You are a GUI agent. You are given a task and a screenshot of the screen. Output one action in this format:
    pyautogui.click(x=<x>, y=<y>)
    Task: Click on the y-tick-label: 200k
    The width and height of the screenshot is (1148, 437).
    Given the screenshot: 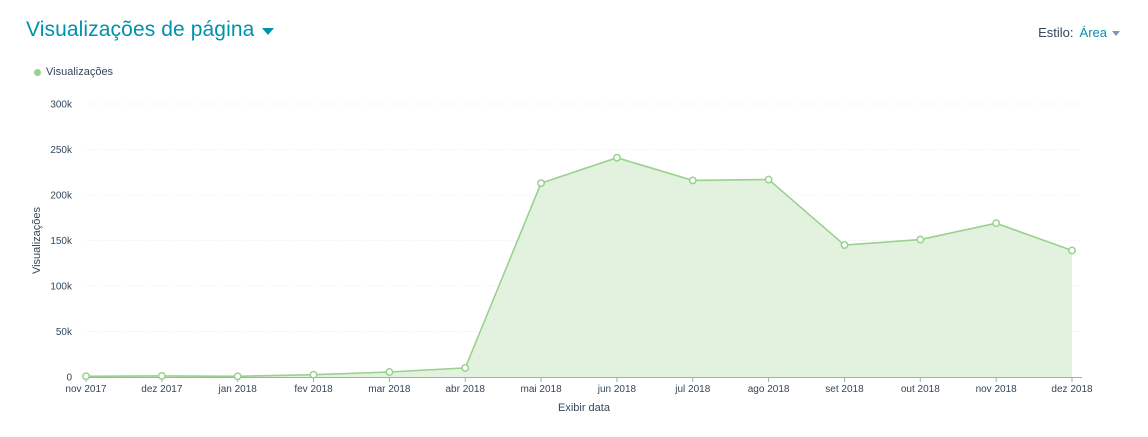 What is the action you would take?
    pyautogui.click(x=61, y=196)
    